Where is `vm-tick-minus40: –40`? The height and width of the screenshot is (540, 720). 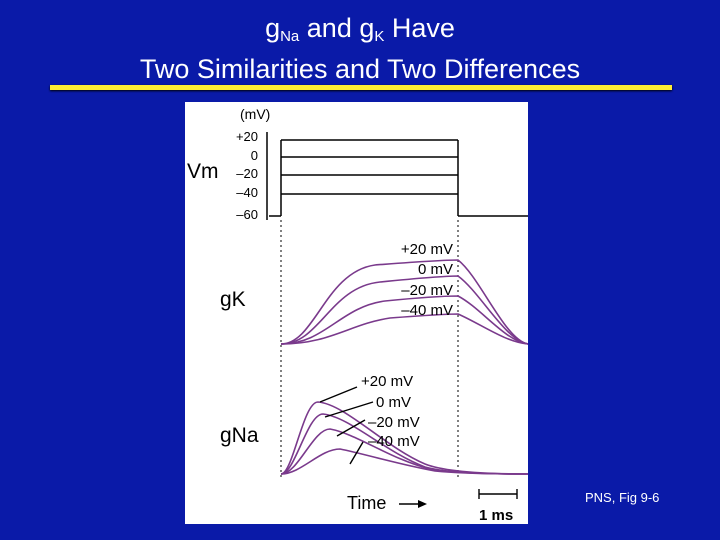 vm-tick-minus40: –40 is located at coordinates (247, 192).